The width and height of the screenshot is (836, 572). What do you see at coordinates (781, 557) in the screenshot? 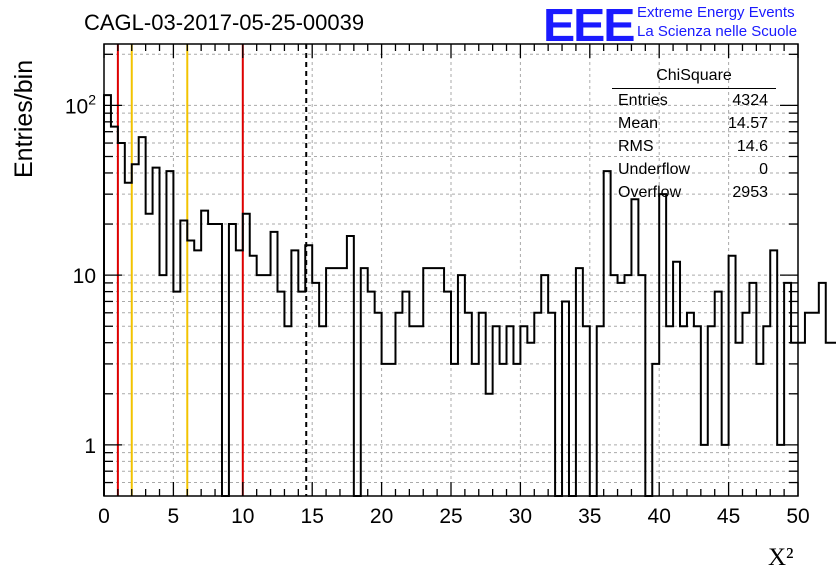
I see `x-axis-label: X²` at bounding box center [781, 557].